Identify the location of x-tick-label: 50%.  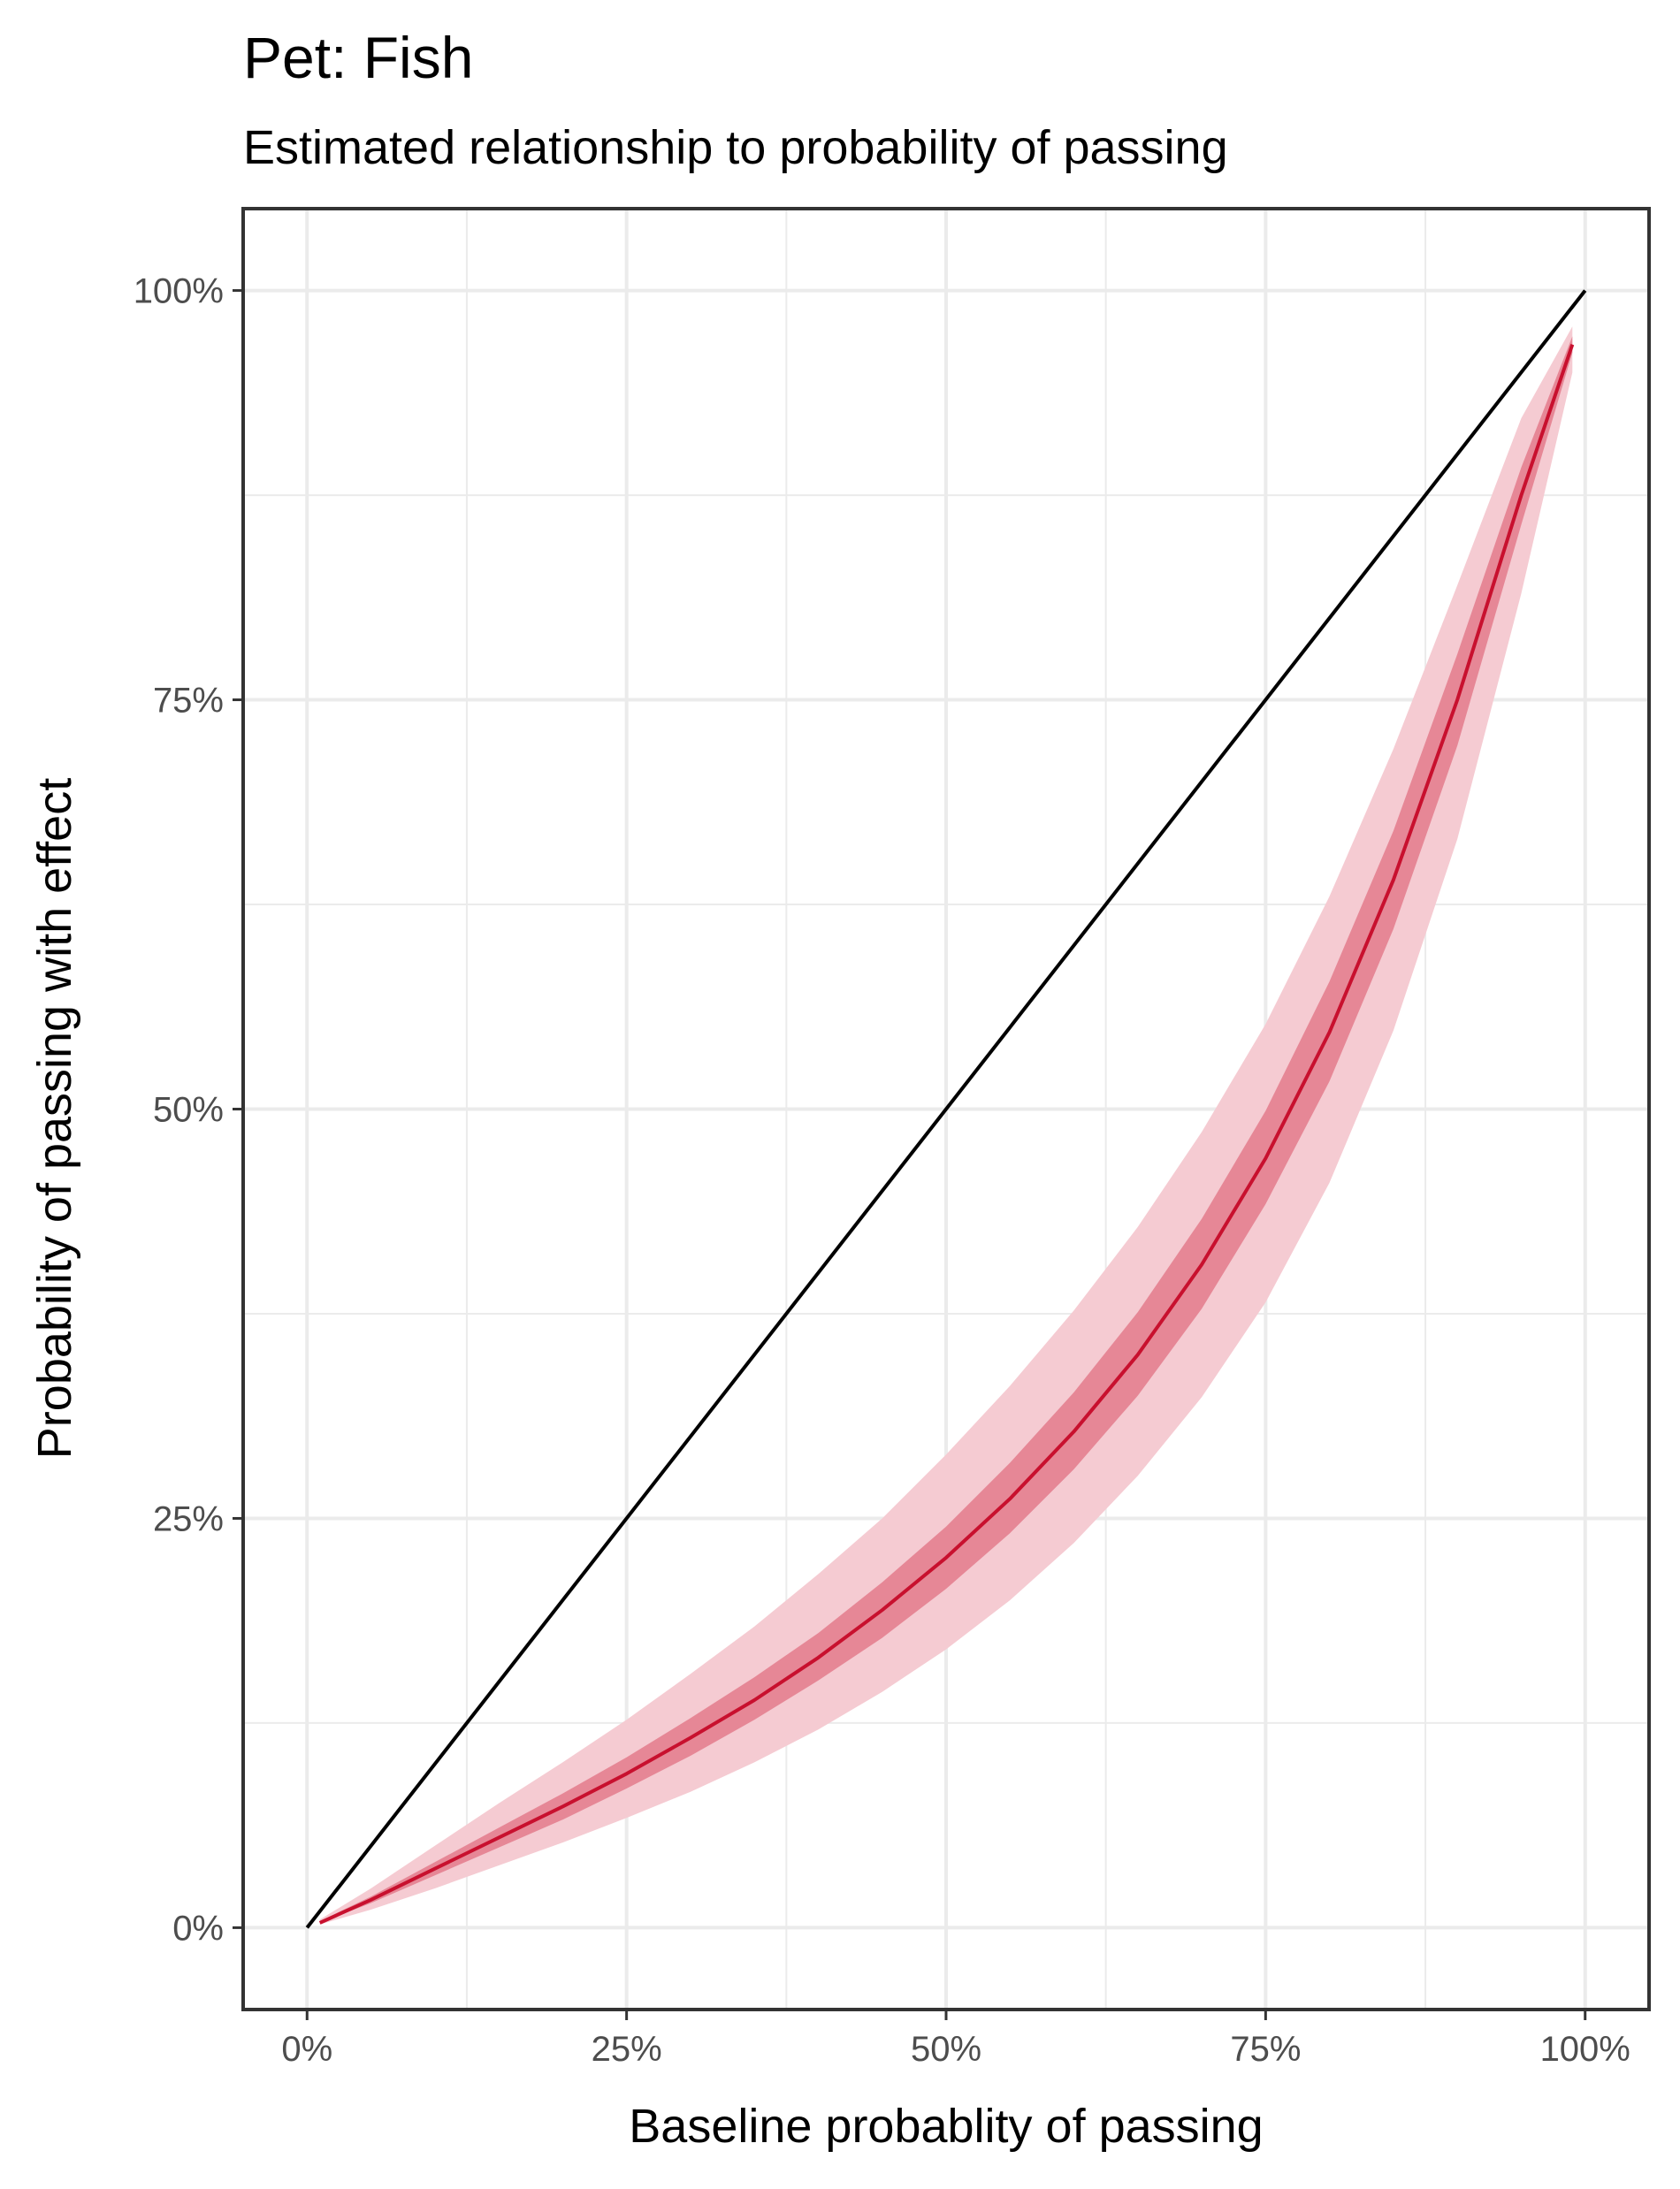
(946, 2049).